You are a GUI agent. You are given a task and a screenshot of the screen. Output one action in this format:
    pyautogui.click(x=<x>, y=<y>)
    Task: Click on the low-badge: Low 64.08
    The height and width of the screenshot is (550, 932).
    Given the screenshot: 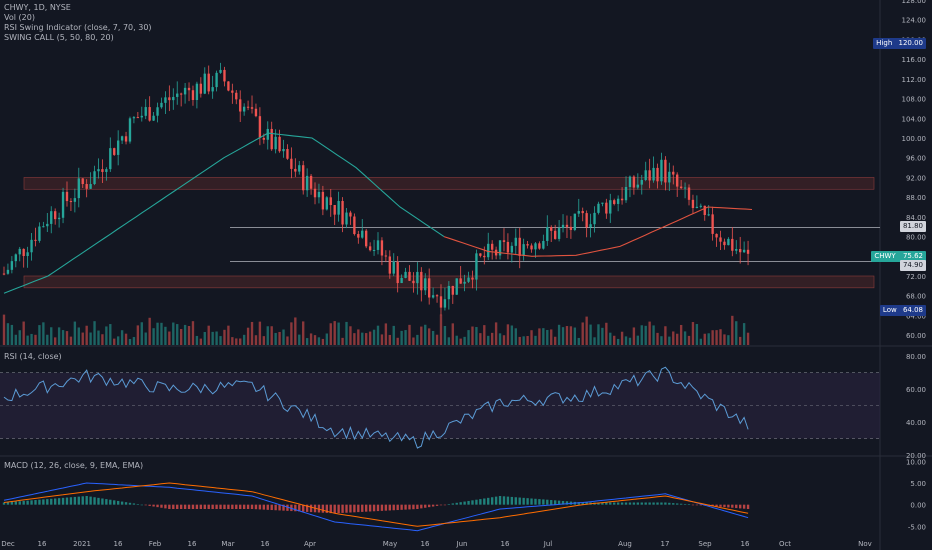 What is the action you would take?
    pyautogui.click(x=902, y=310)
    